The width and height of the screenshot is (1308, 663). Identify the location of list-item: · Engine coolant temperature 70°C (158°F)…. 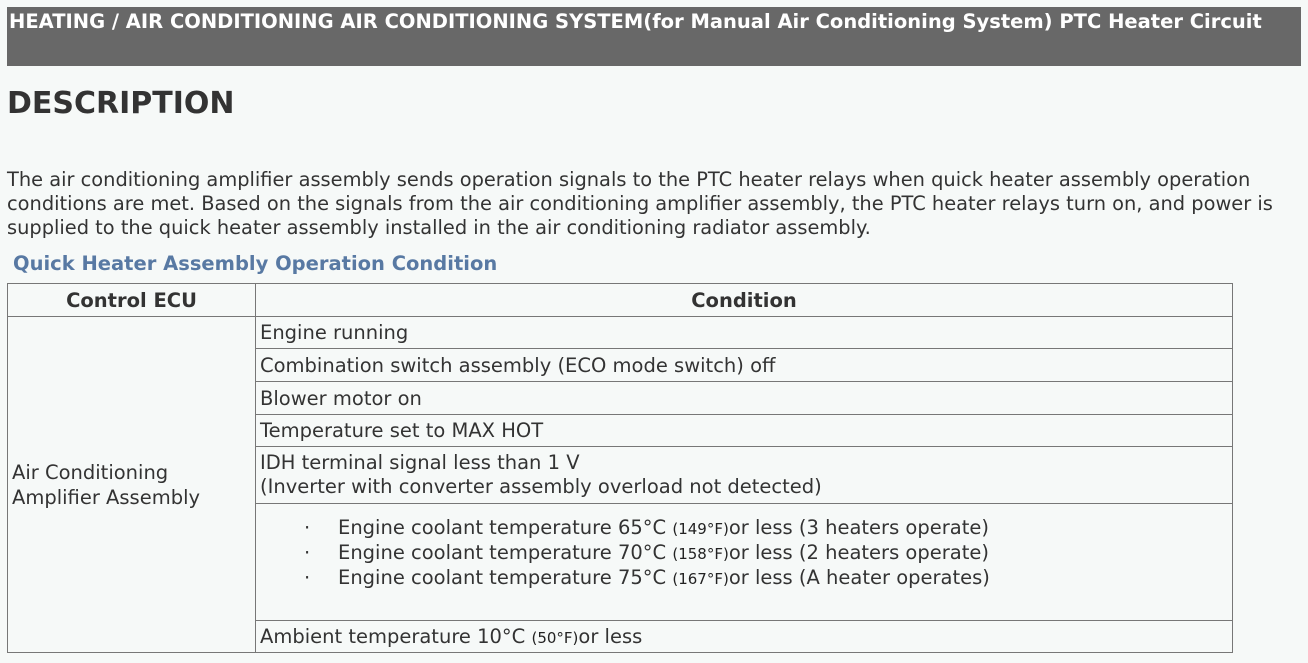
(646, 552).